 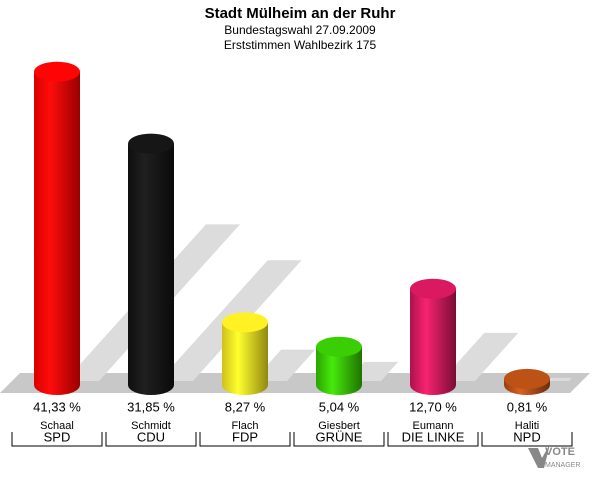 What do you see at coordinates (300, 30) in the screenshot?
I see `chart-subtitle: Bundestagswahl 27.09.2009` at bounding box center [300, 30].